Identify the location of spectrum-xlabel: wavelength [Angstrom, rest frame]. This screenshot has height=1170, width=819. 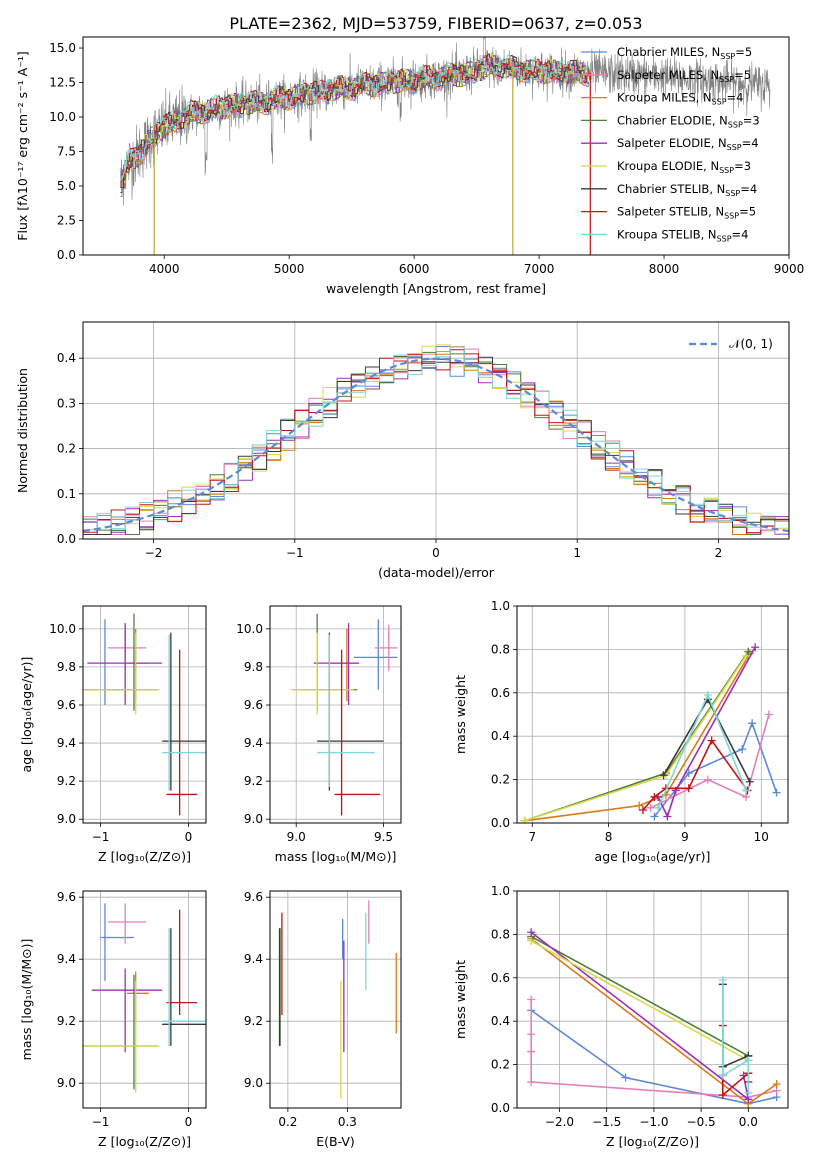
(436, 288).